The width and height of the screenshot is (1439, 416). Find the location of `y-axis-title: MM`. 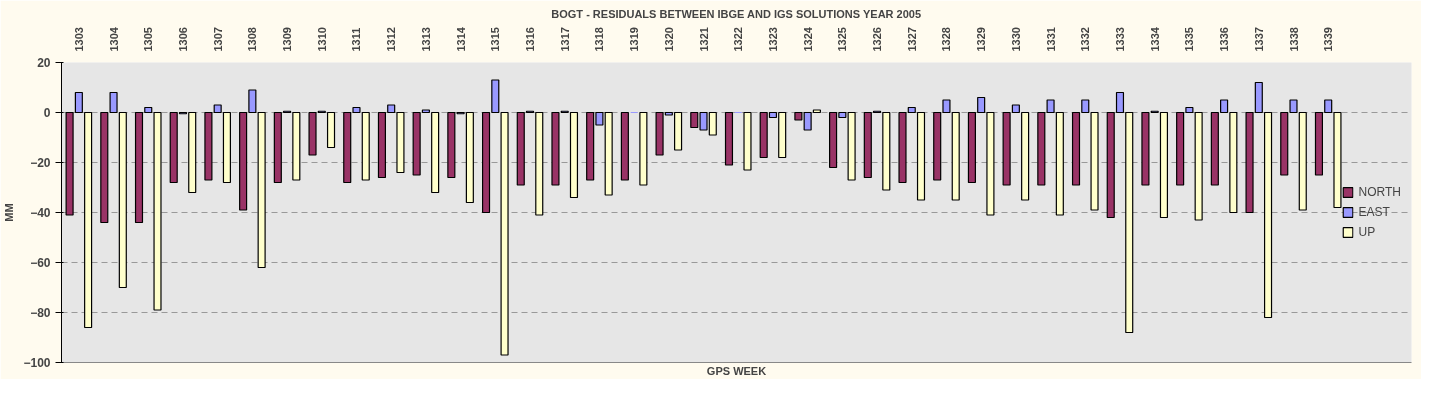

y-axis-title: MM is located at coordinates (9, 212).